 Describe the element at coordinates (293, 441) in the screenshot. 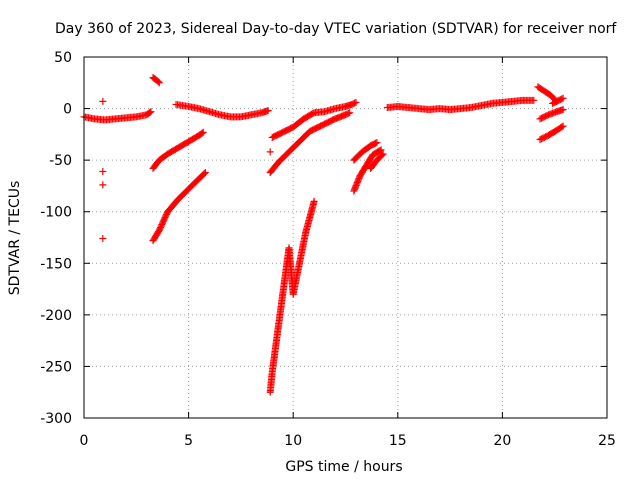

I see `x-tick-label: 10` at that location.